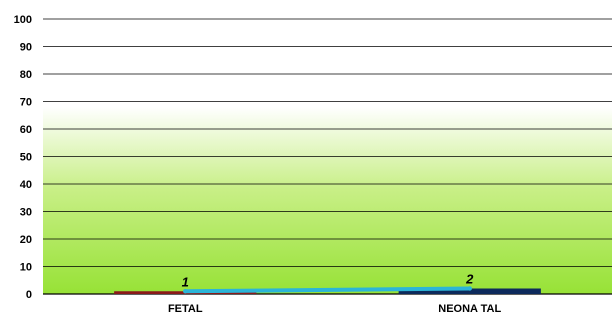  Describe the element at coordinates (26, 130) in the screenshot. I see `y-tick-label: 60` at that location.